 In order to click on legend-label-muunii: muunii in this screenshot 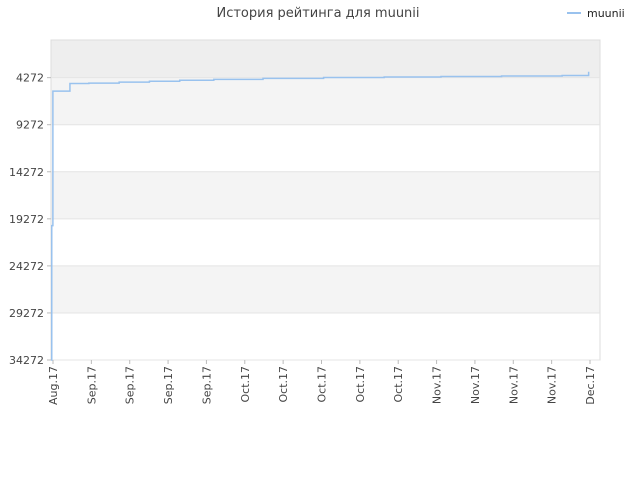, I will do `click(606, 13)`.